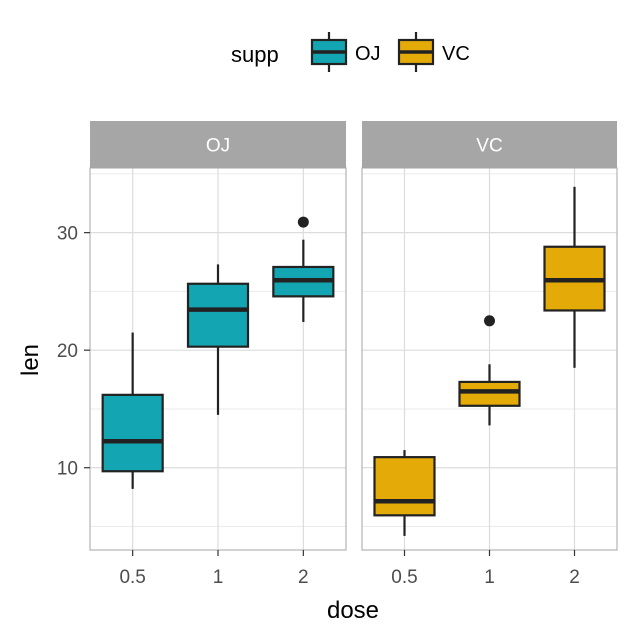  What do you see at coordinates (433, 52) in the screenshot?
I see `legend-key-vc: VC` at bounding box center [433, 52].